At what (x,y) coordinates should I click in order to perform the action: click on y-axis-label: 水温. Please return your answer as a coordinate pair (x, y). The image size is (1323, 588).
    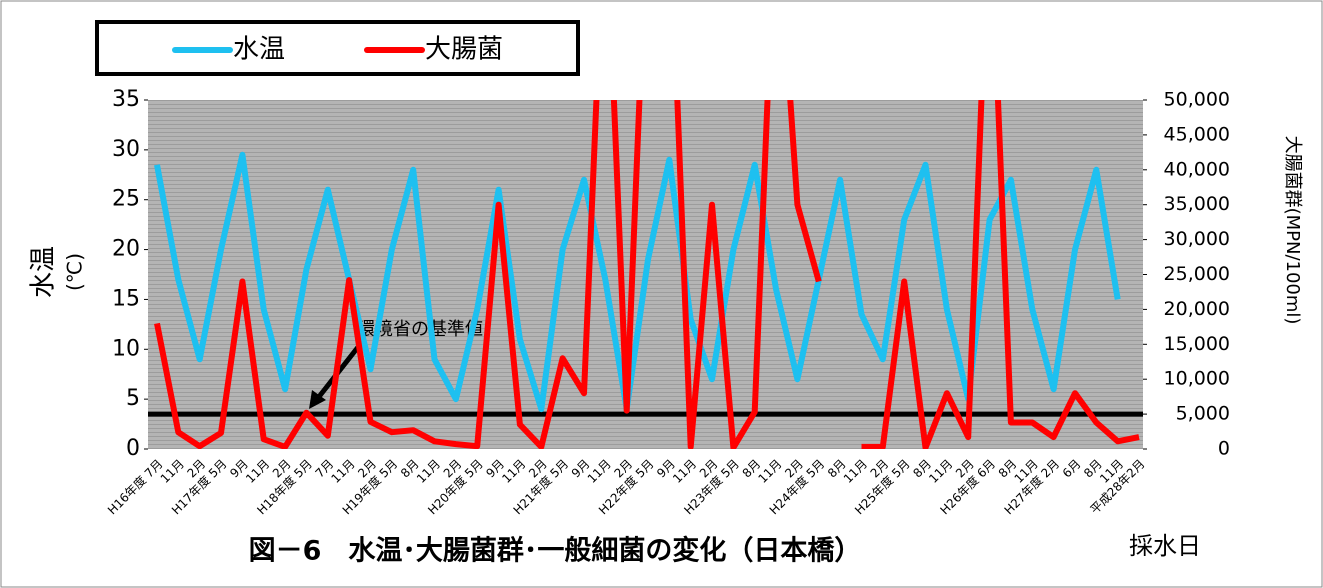
    Looking at the image, I should click on (44, 272).